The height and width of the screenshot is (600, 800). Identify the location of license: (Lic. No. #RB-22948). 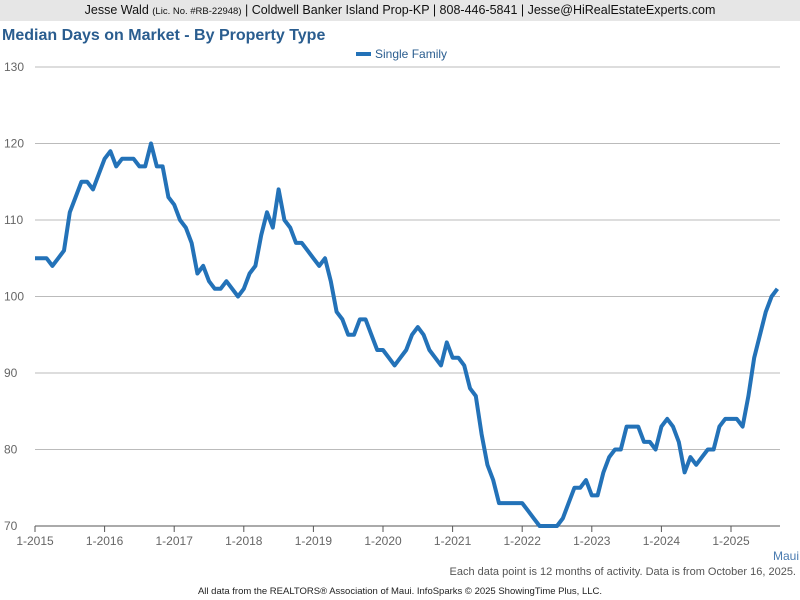
(197, 11).